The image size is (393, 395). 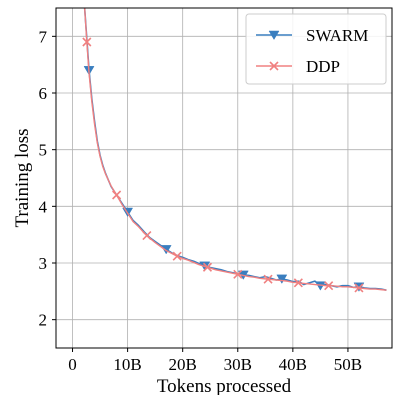 I want to click on y-axis-label: Training loss, so click(x=22, y=177).